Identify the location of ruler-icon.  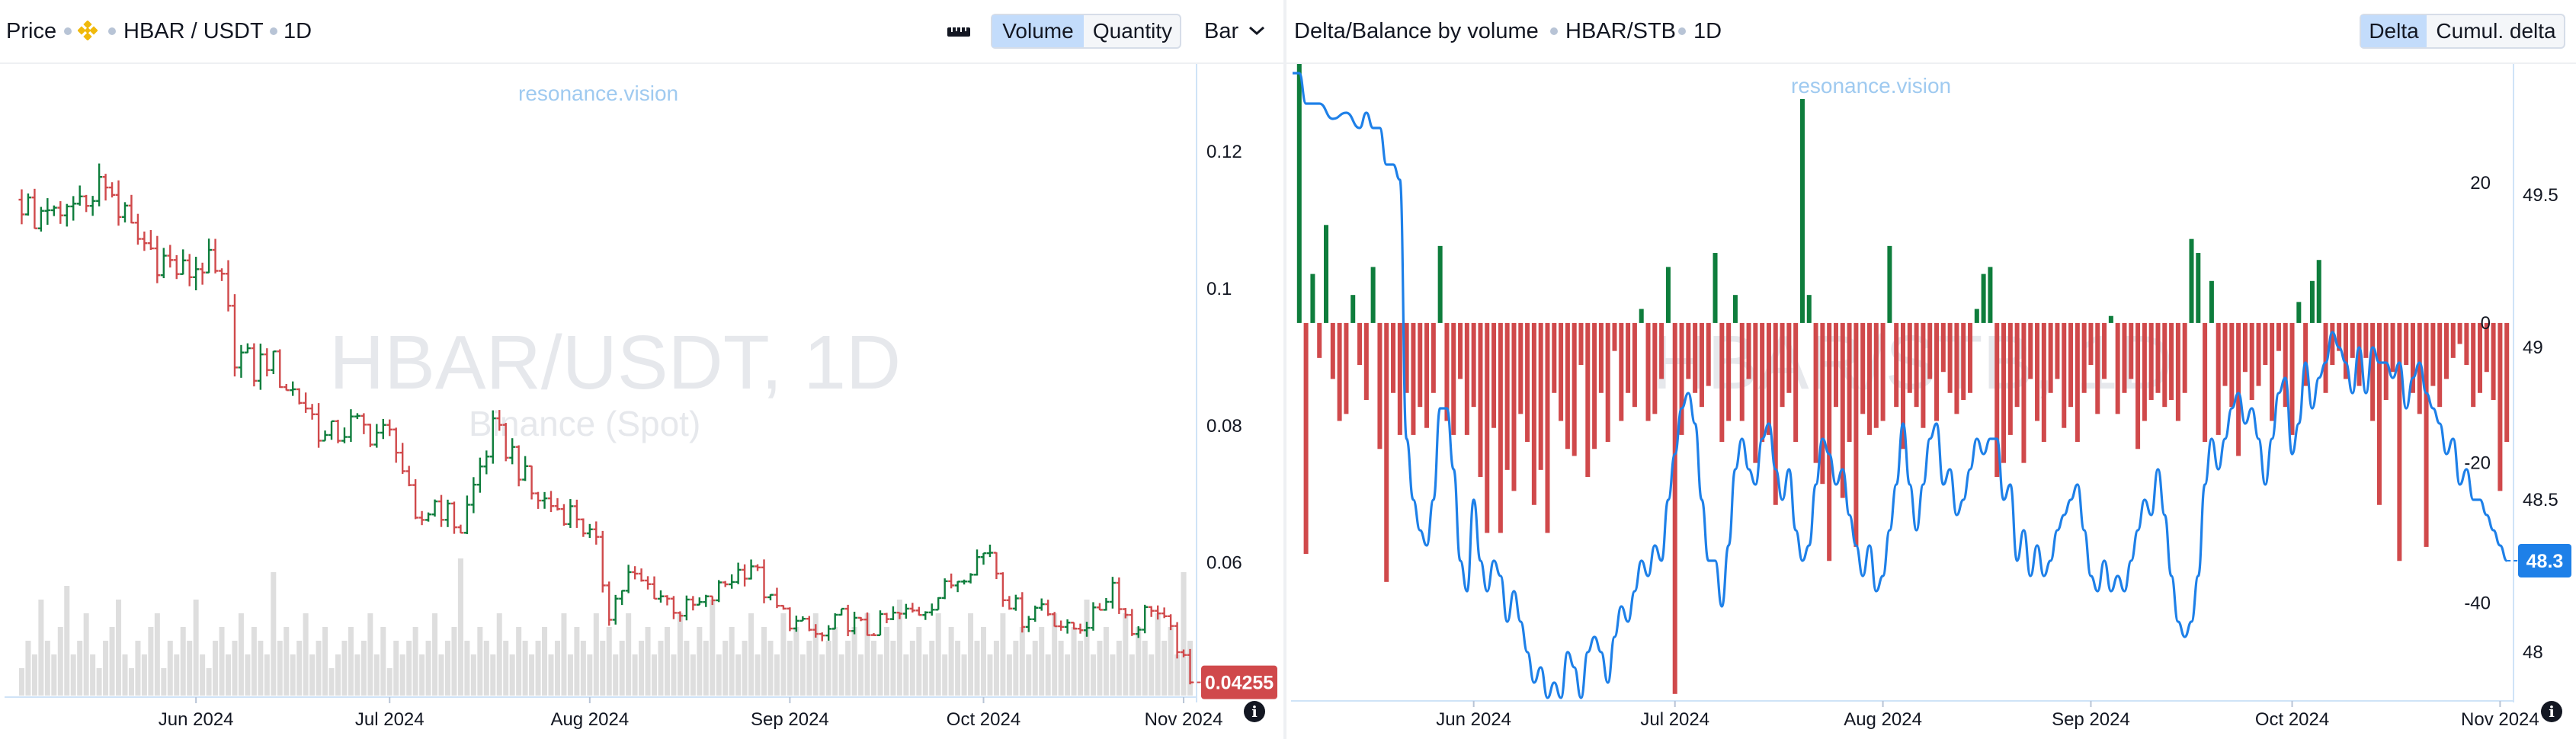
(959, 32).